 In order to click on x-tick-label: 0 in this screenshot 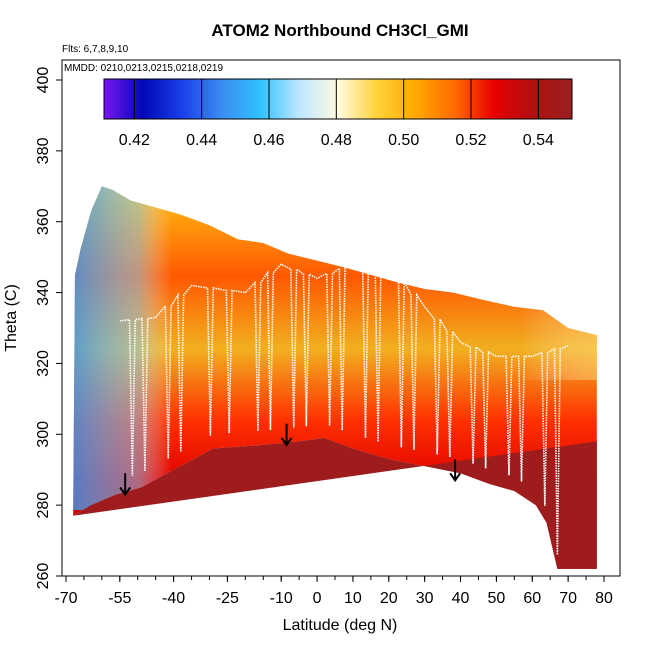, I will do `click(317, 598)`.